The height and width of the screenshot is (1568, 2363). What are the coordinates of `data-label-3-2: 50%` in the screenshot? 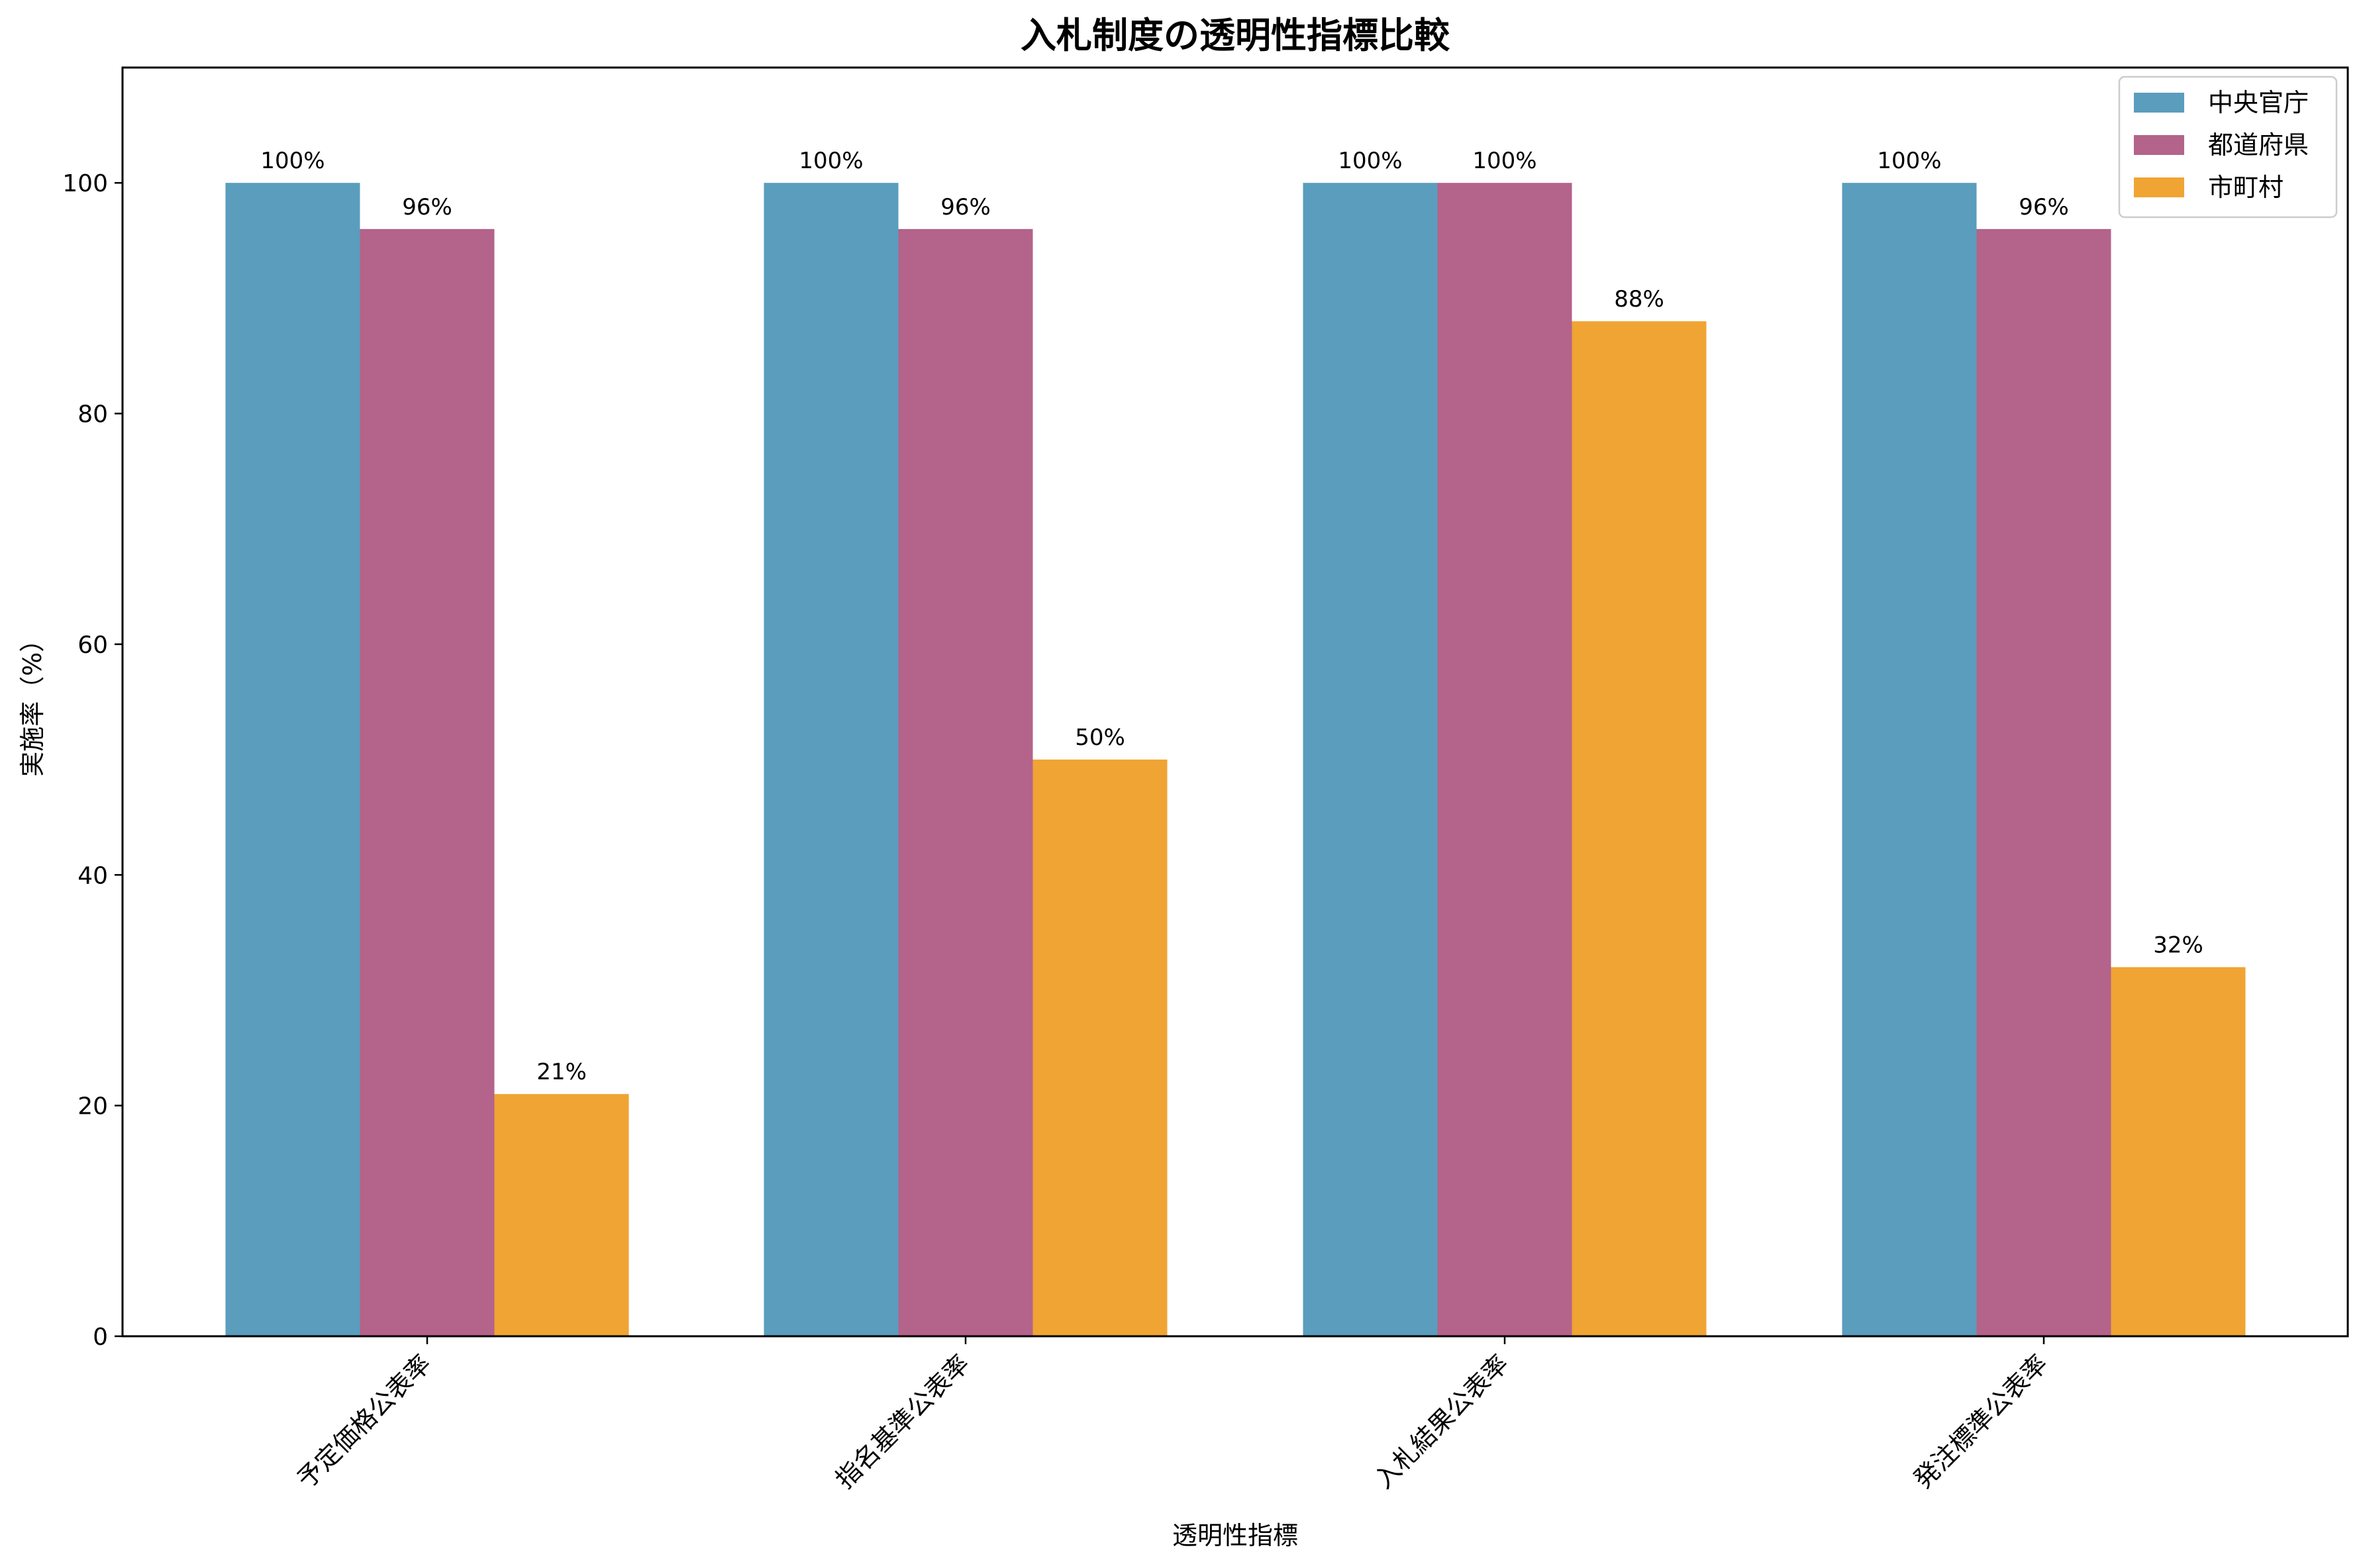 It's located at (1100, 737).